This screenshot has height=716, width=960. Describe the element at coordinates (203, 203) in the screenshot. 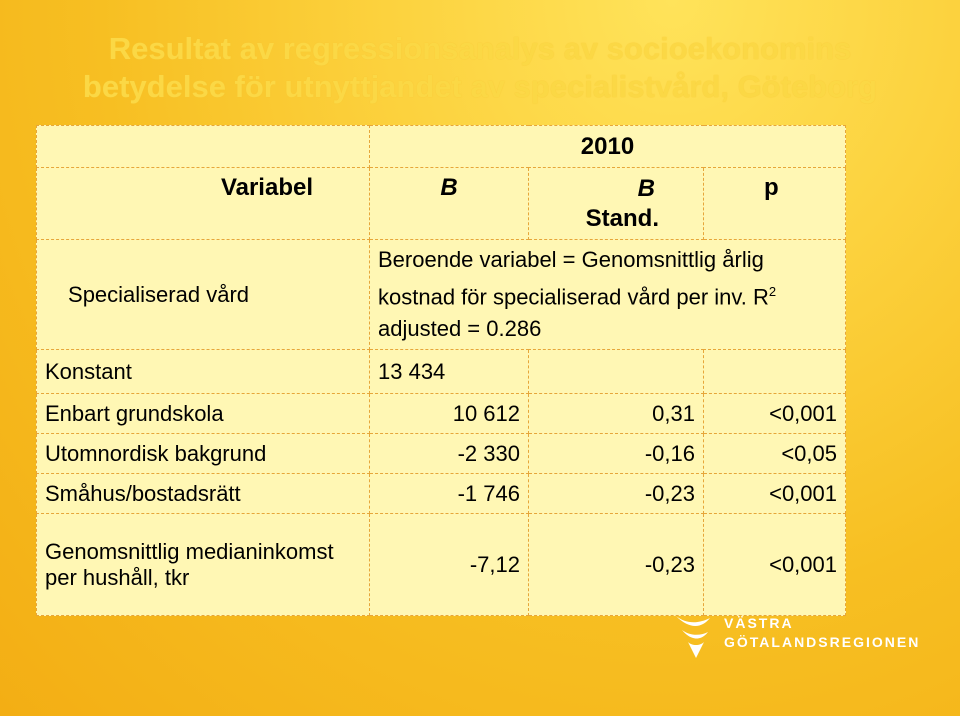

I see `variabel-header: Variabel` at that location.